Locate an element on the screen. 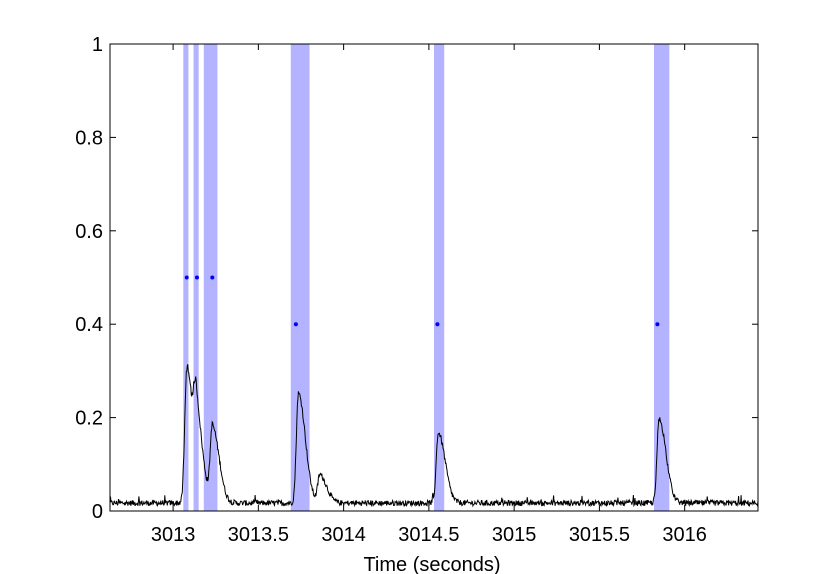 This screenshot has height=574, width=838. x-tick-label: 3015.5 is located at coordinates (599, 535).